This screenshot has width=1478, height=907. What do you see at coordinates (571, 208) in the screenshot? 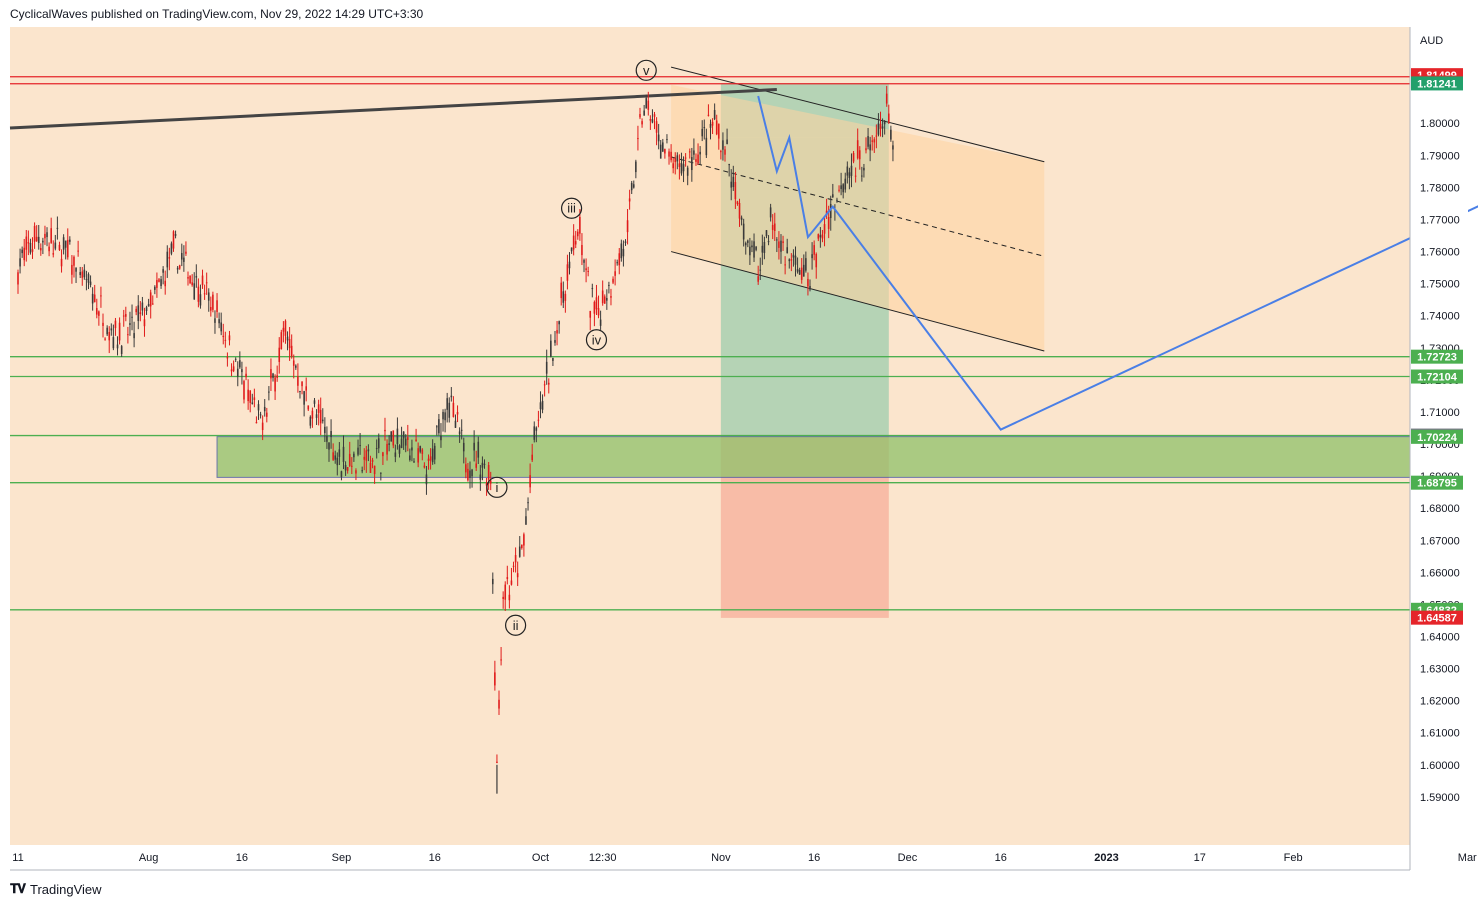
I see `wave-circle` at bounding box center [571, 208].